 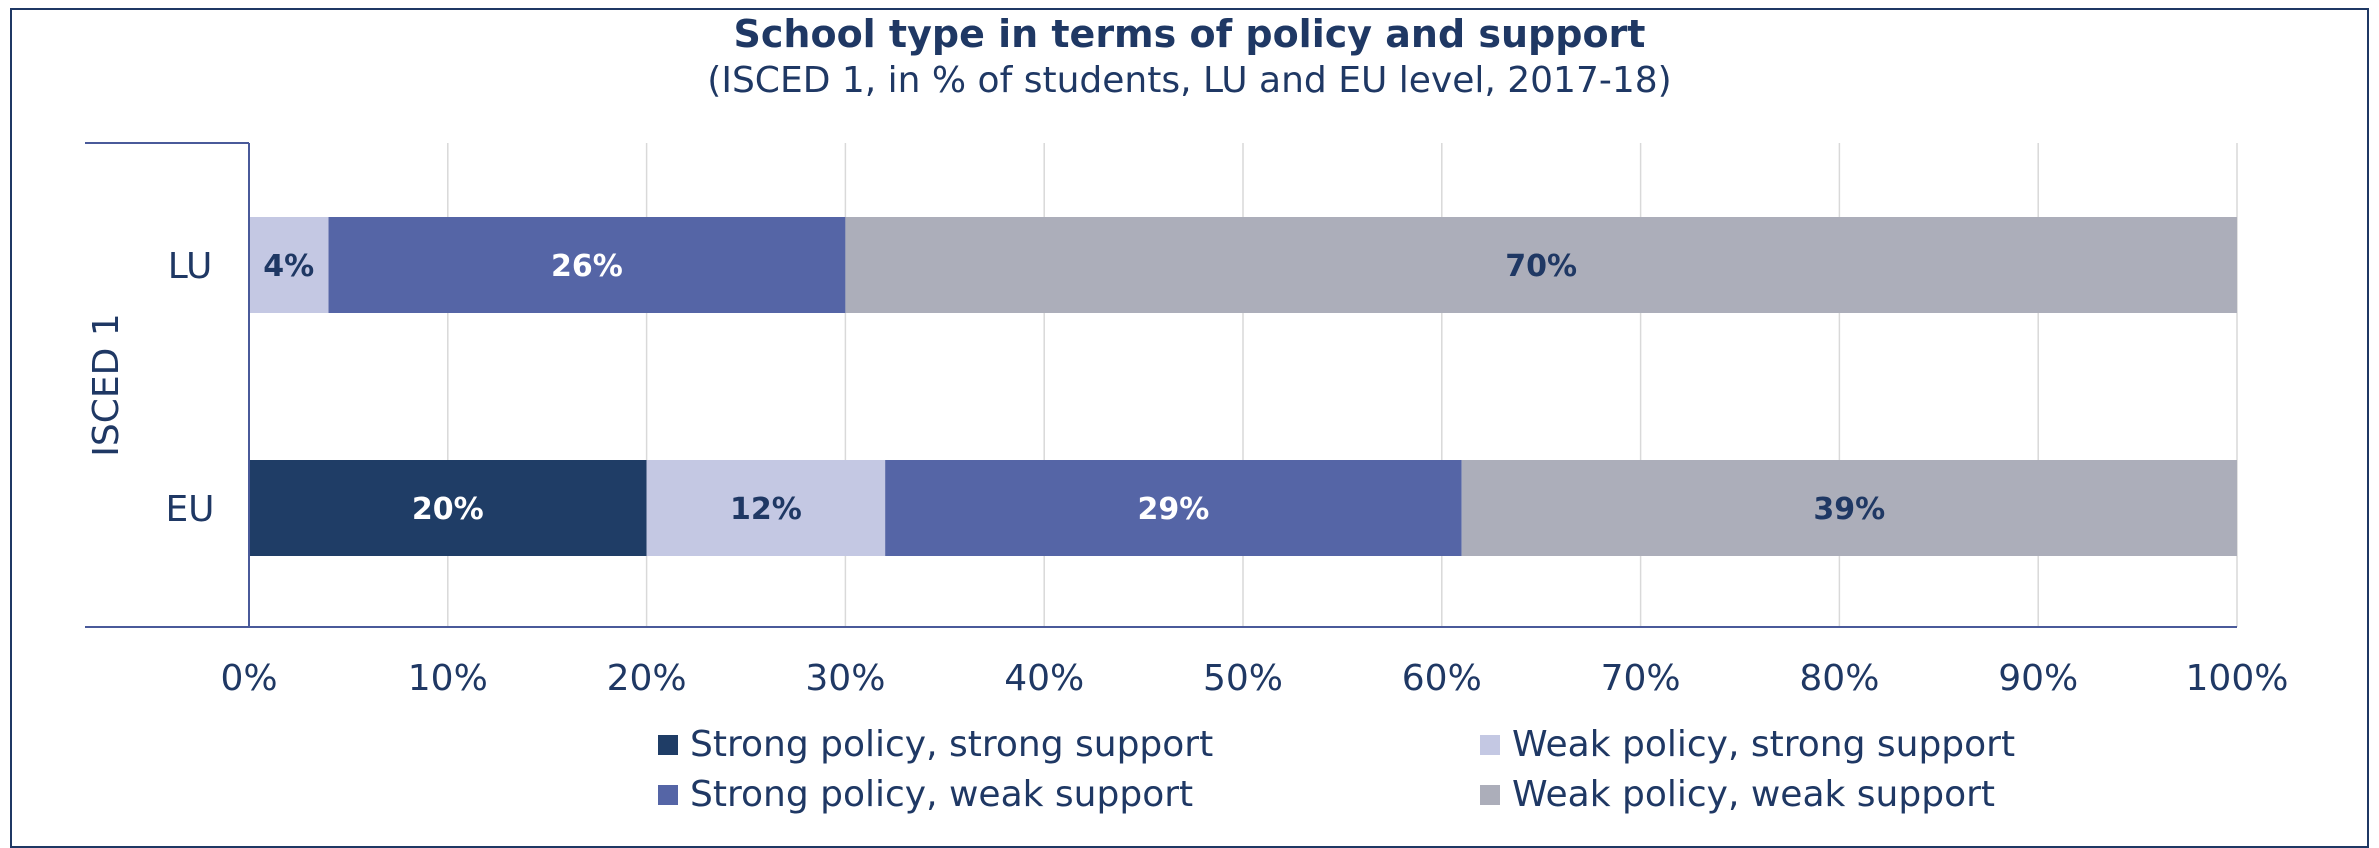 I want to click on x-tick-label: 70%, so click(x=1641, y=678).